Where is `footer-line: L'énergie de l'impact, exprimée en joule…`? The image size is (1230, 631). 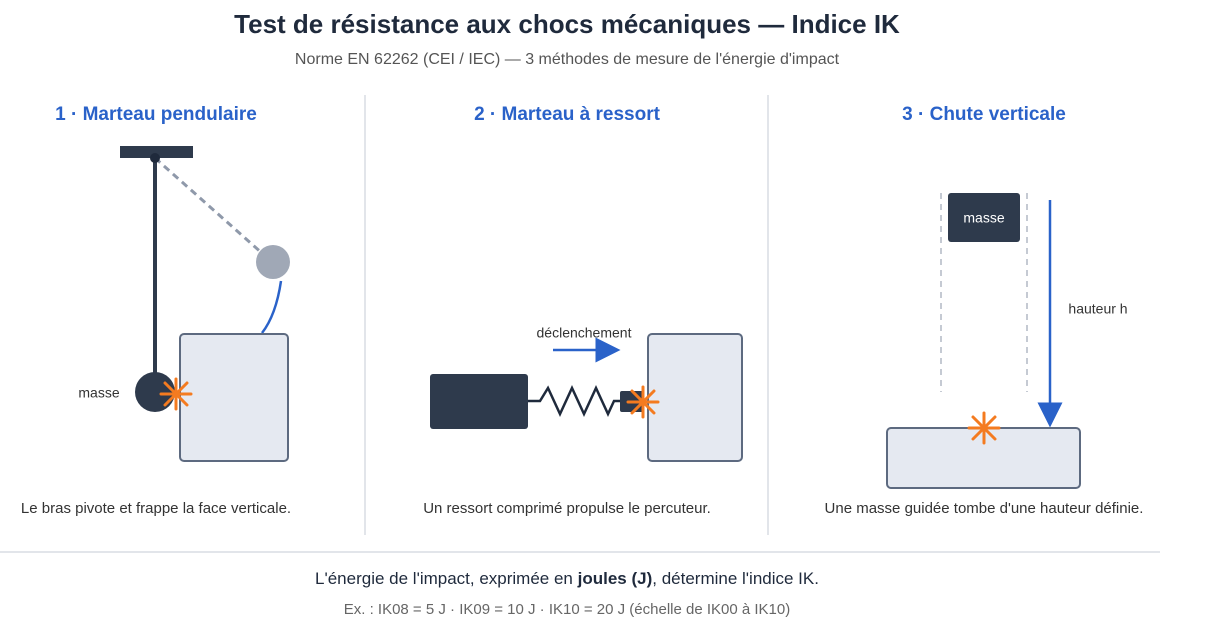
footer-line: L'énergie de l'impact, exprimée en joule… is located at coordinates (567, 578).